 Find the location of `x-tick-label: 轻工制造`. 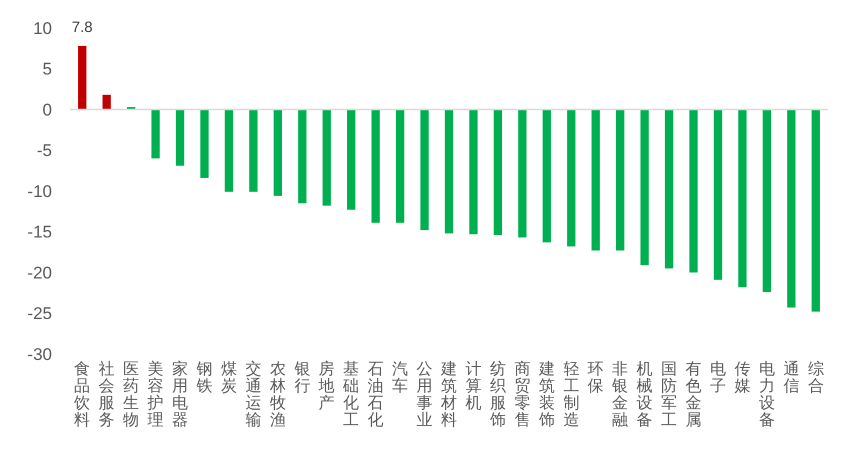

x-tick-label: 轻工制造 is located at coordinates (571, 395).